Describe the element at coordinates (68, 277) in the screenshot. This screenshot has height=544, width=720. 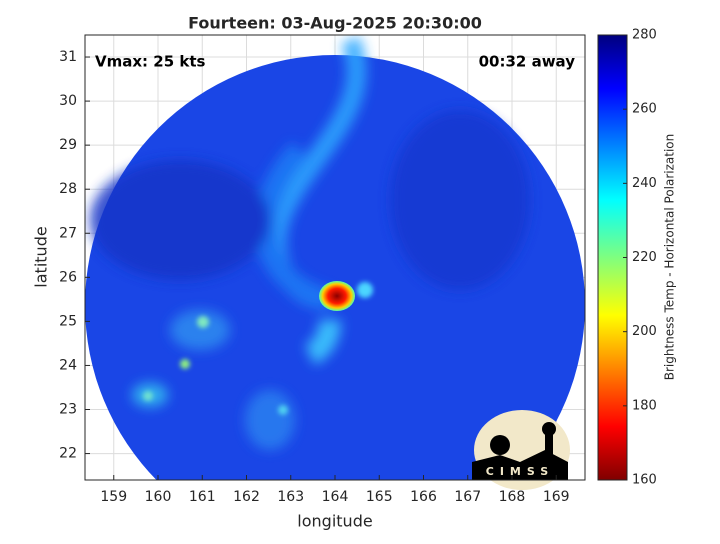
I see `y-tick-label: 26` at that location.